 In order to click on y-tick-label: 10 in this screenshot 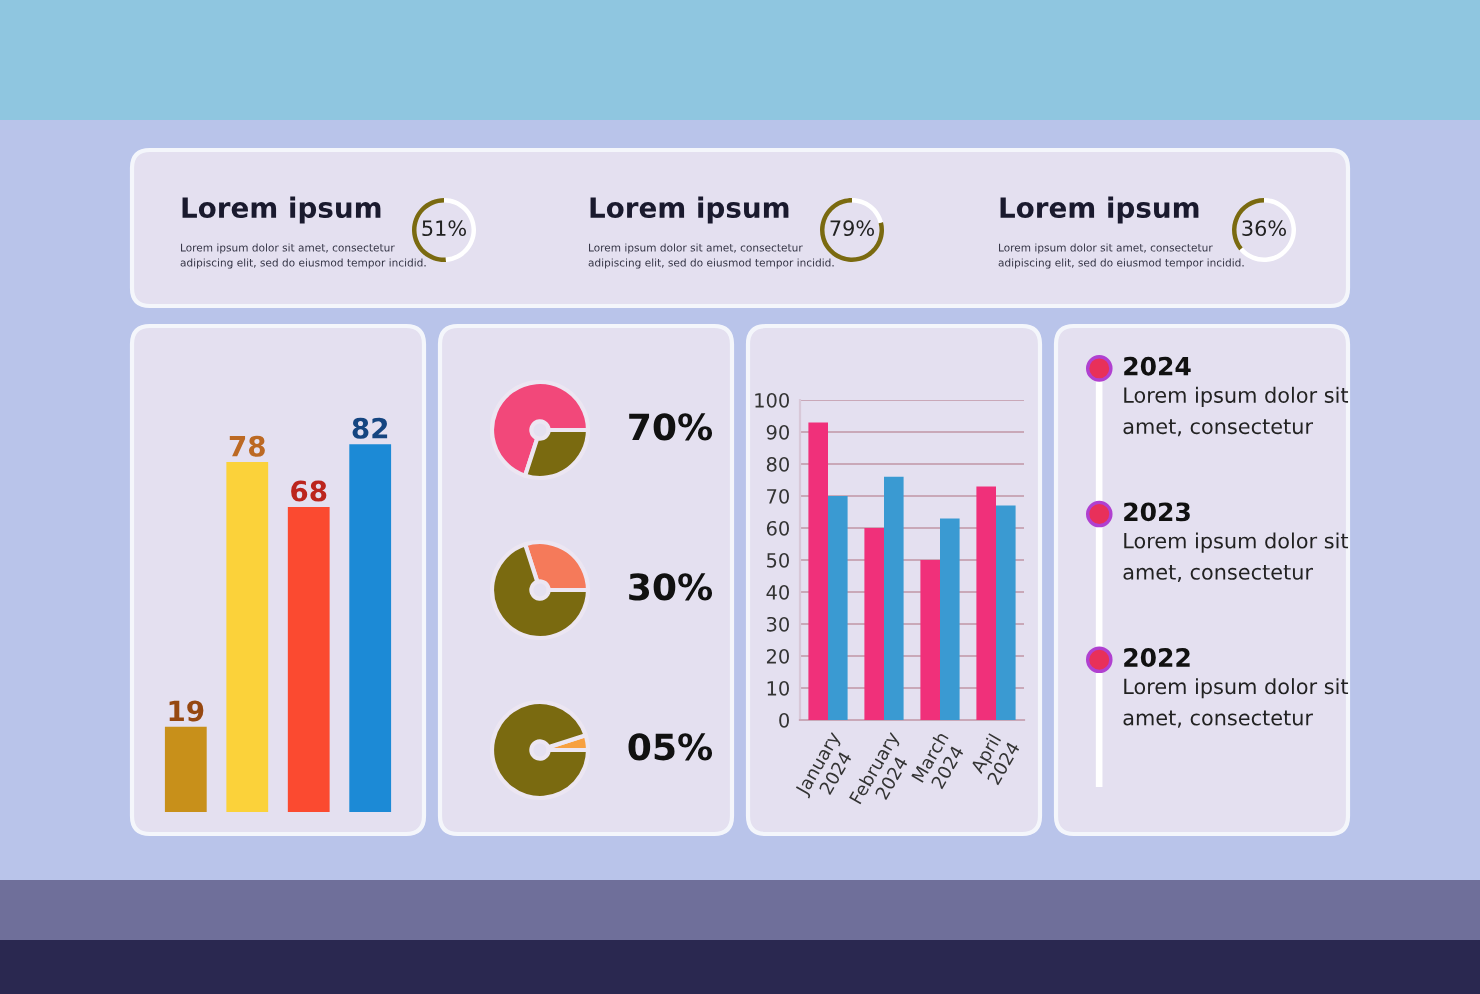, I will do `click(778, 688)`.